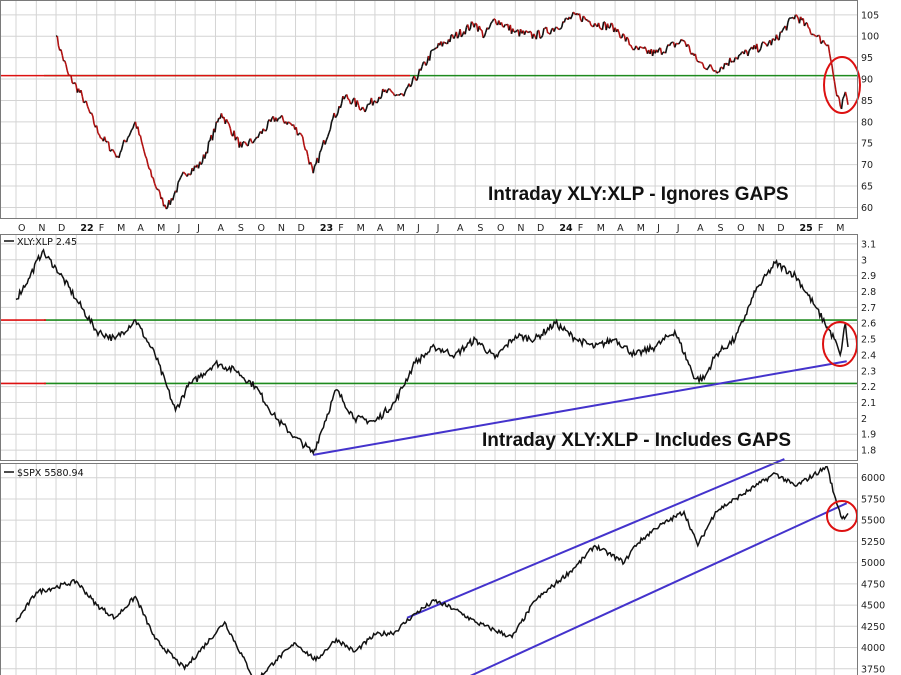 The height and width of the screenshot is (675, 901). Describe the element at coordinates (873, 478) in the screenshot. I see `y-tick-label: 6000` at that location.